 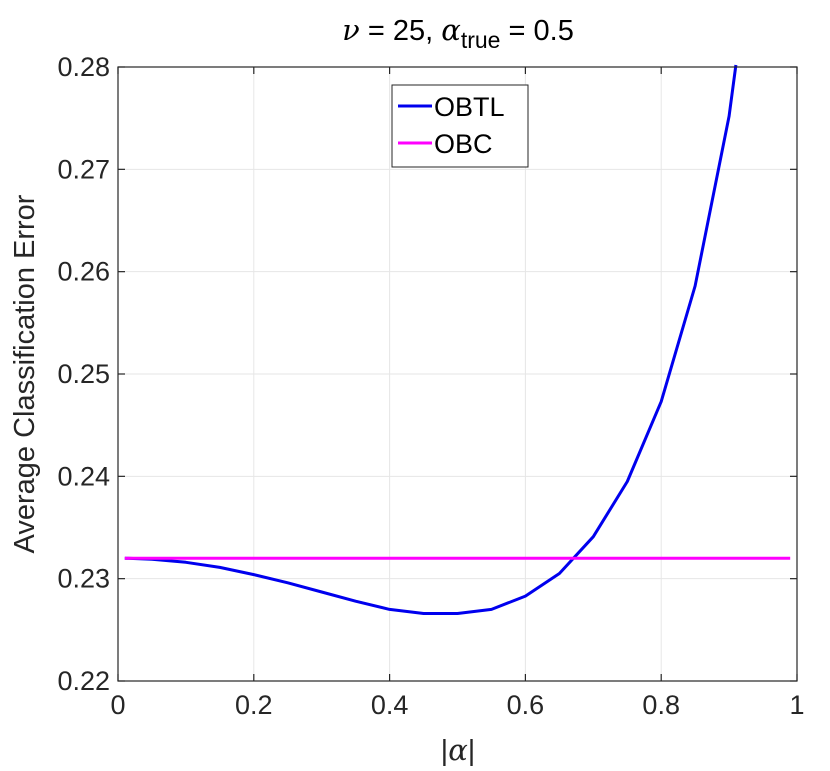 What do you see at coordinates (83, 272) in the screenshot?
I see `y-tick-label: 0.26` at bounding box center [83, 272].